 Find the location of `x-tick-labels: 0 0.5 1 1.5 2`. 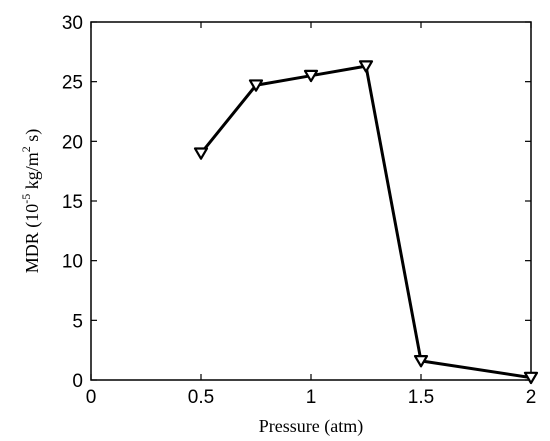

x-tick-labels: 0 0.5 1 1.5 2 is located at coordinates (311, 397).